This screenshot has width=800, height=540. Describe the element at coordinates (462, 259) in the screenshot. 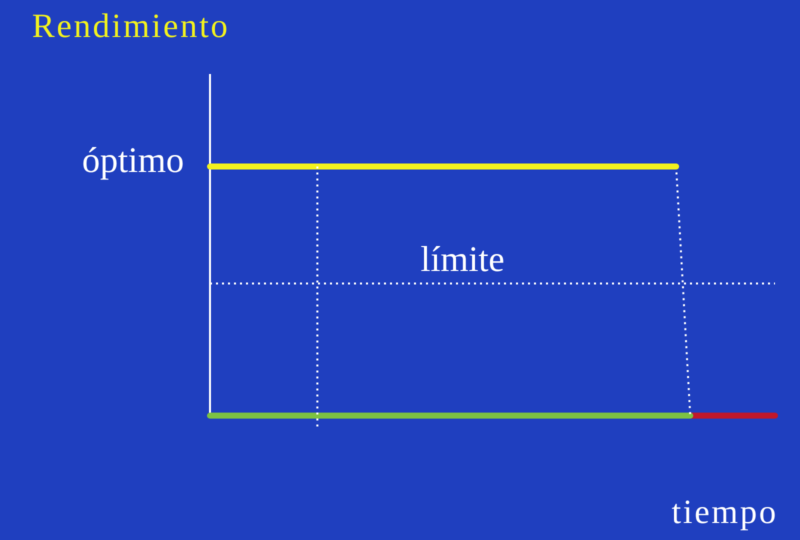

I see `ref-line-label: límite` at that location.